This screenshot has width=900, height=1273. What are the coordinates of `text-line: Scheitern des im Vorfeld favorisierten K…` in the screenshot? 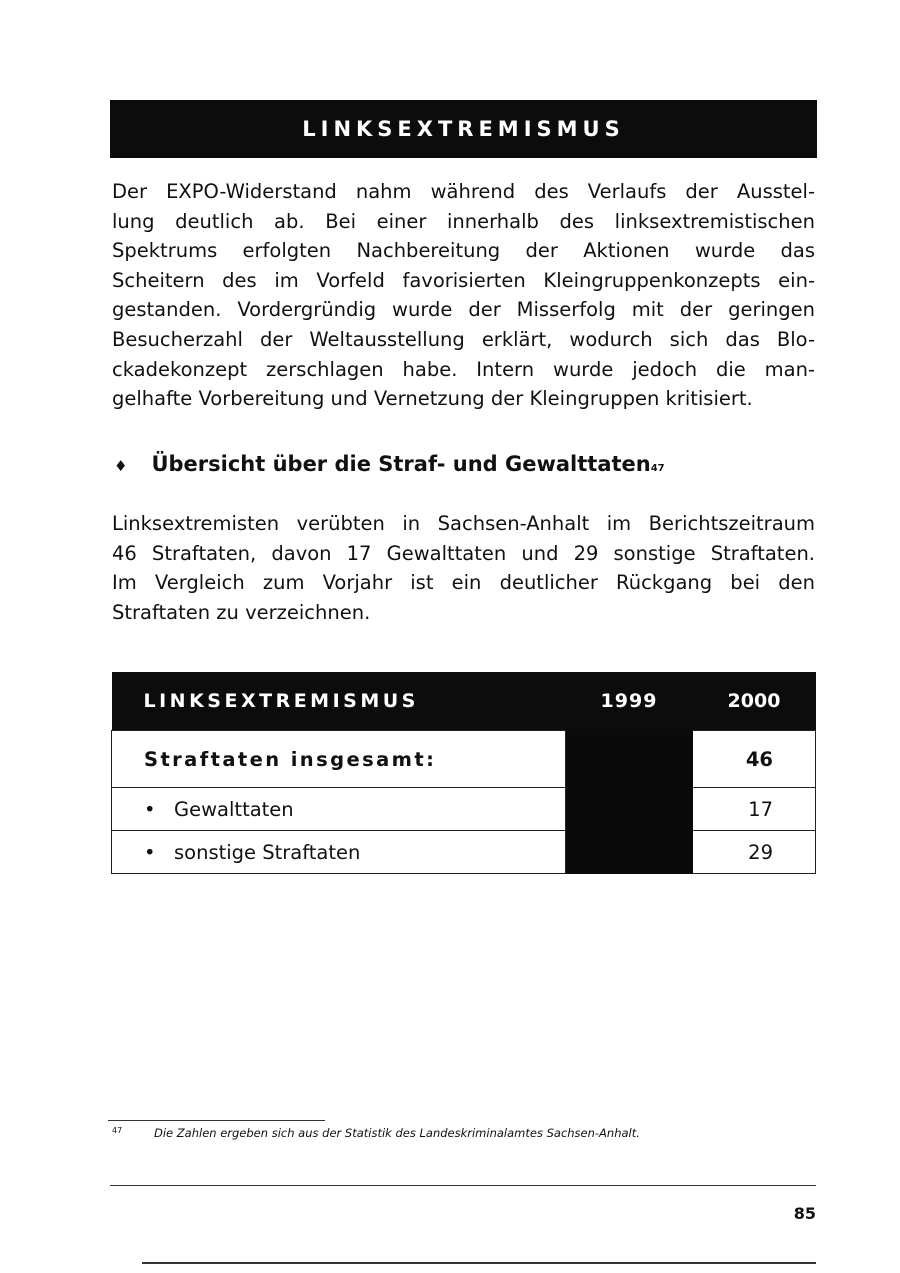 It's located at (463, 280).